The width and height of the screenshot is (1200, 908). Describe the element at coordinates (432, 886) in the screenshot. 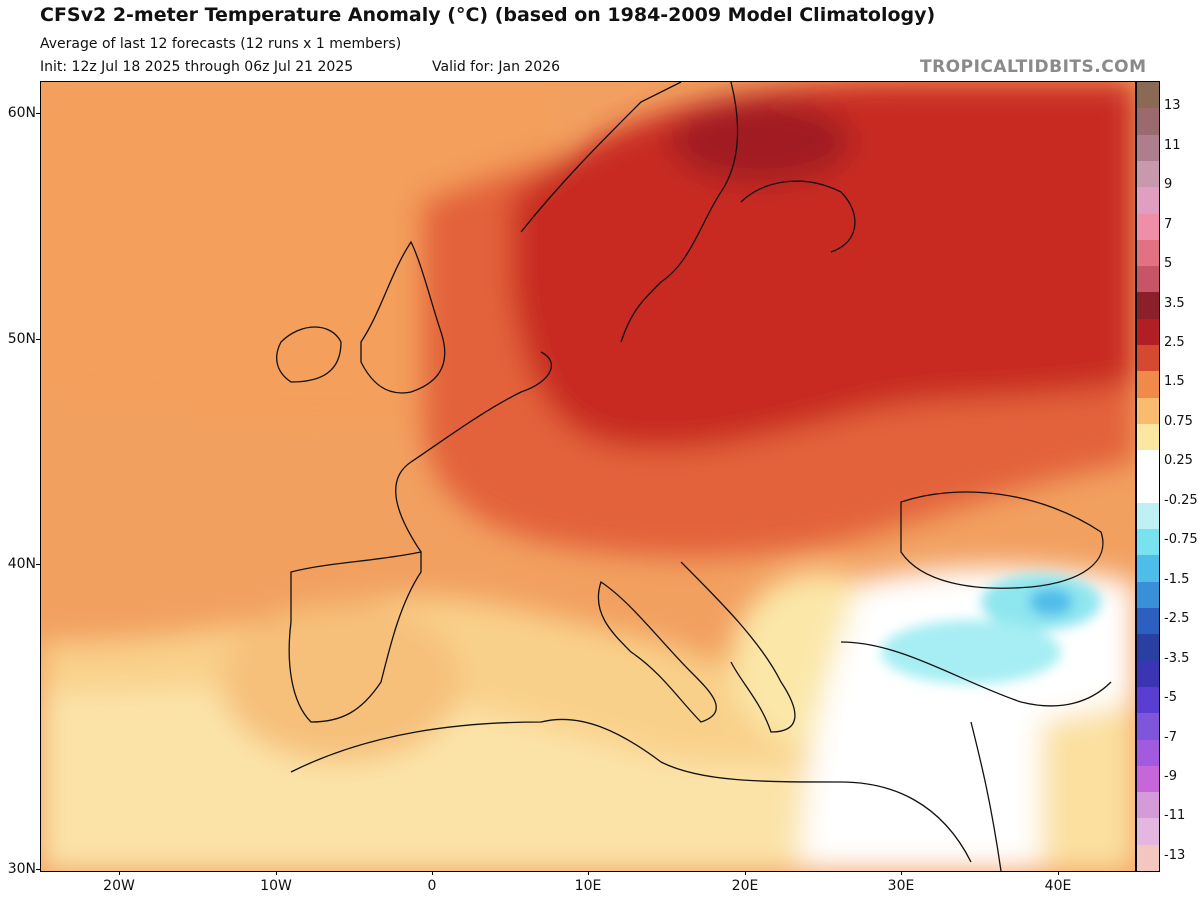

I see `lon-label-0: 0` at that location.